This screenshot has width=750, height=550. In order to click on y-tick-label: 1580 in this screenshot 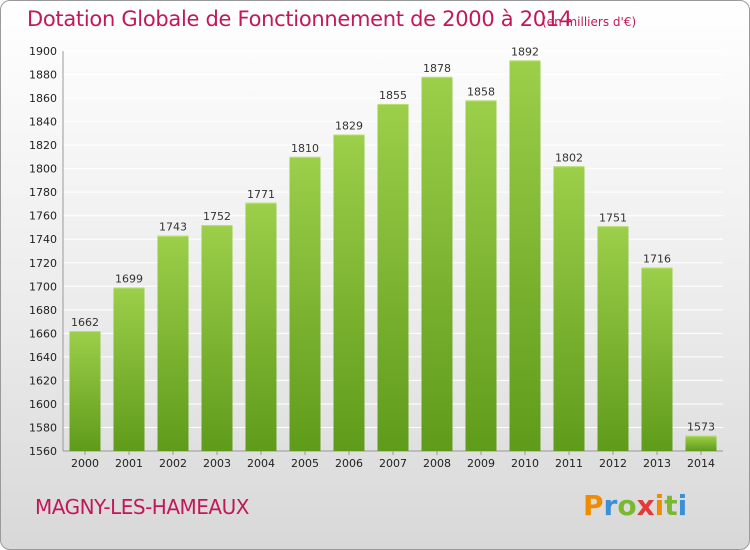, I will do `click(43, 427)`.